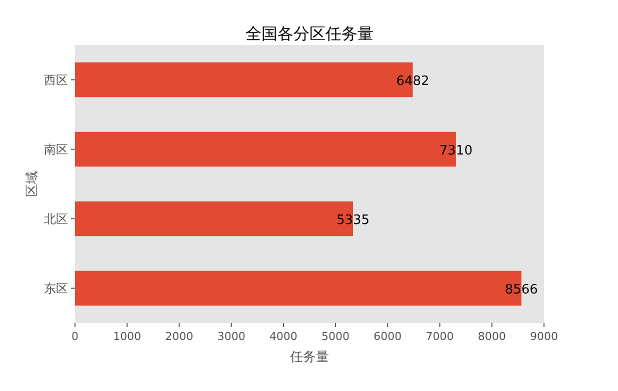 Image resolution: width=618 pixels, height=391 pixels. I want to click on x-tick-label: 5000, so click(336, 336).